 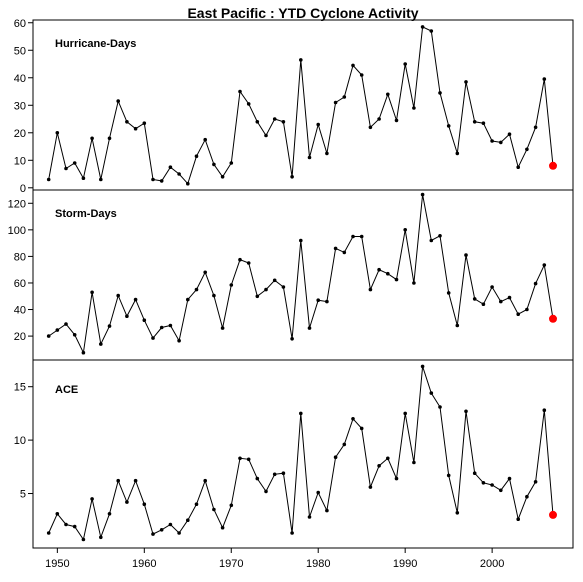 What do you see at coordinates (57, 564) in the screenshot?
I see `x-tick-label: 1950` at bounding box center [57, 564].